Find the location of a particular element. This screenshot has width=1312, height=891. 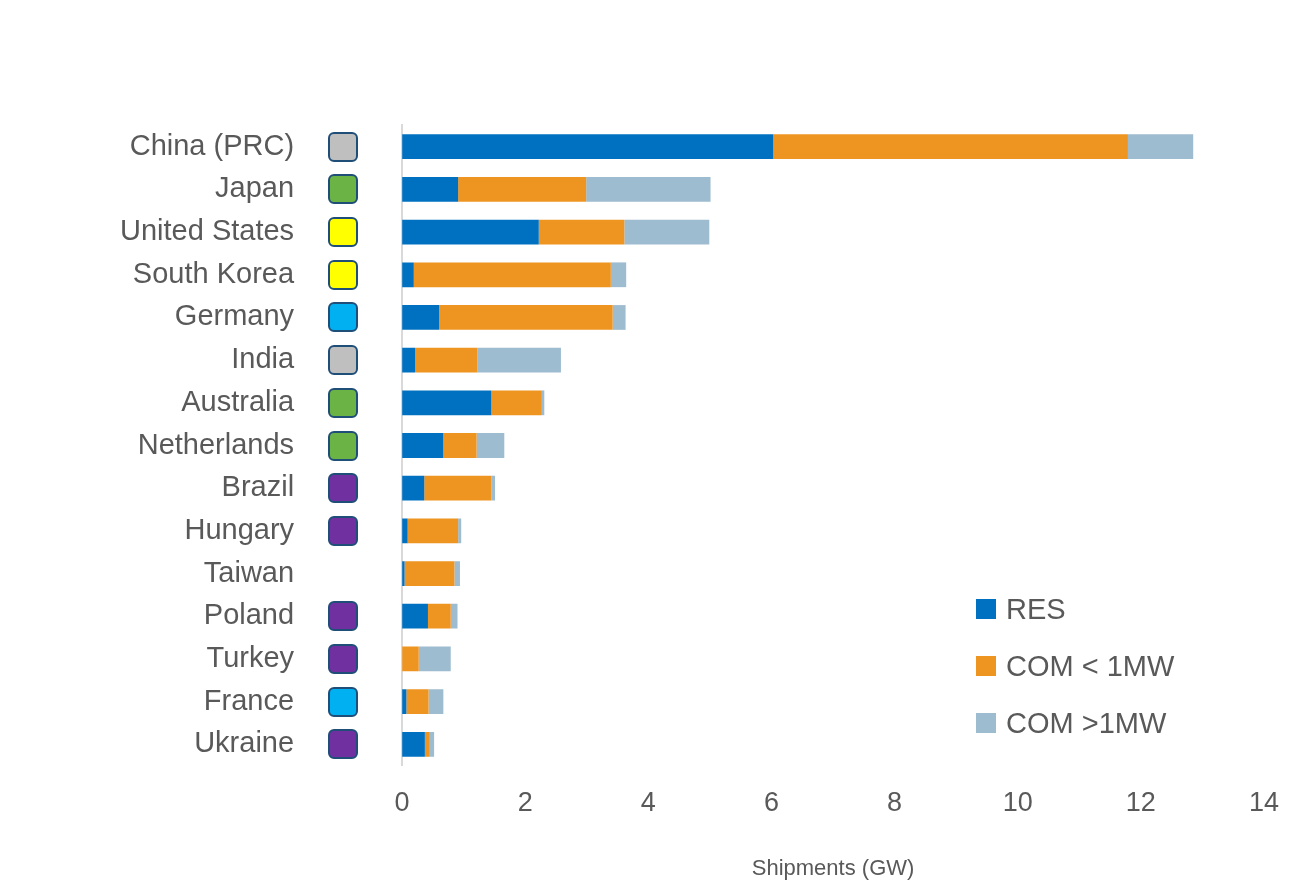

y-tick-label: Taiwan is located at coordinates (249, 571).